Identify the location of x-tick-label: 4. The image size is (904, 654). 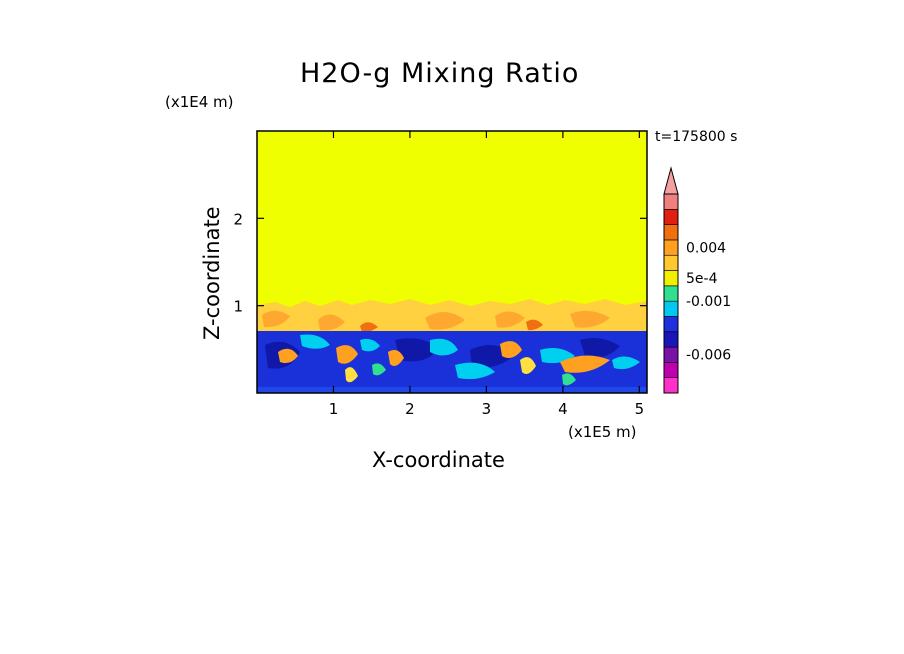
(563, 409).